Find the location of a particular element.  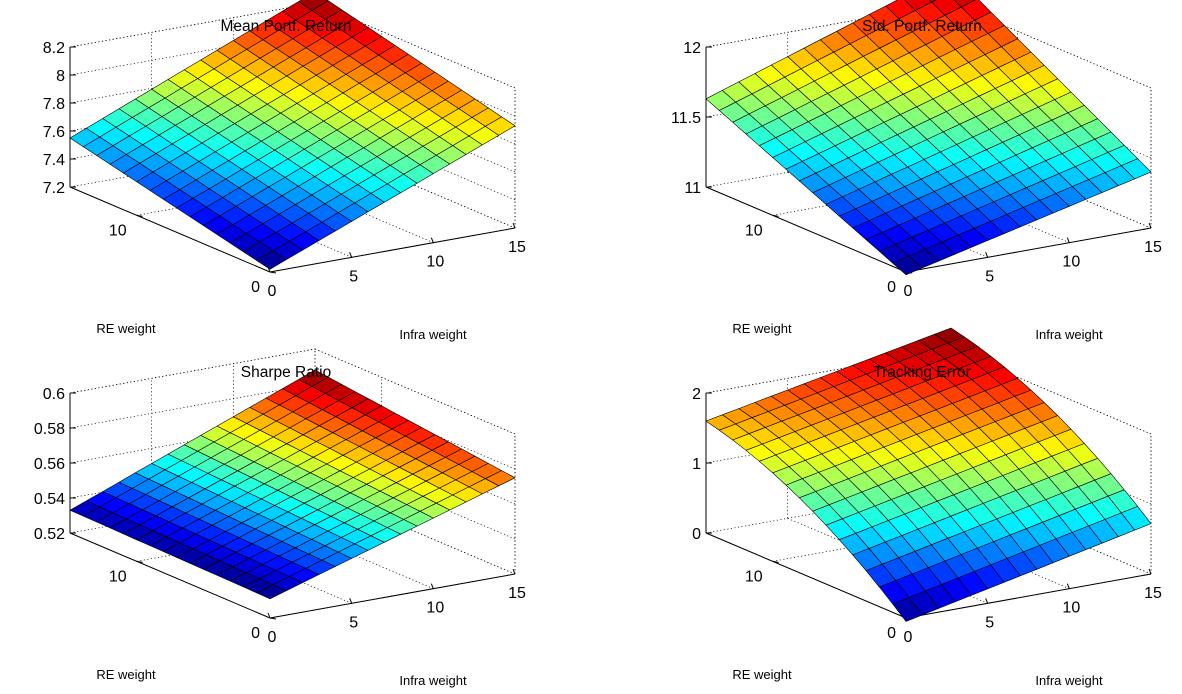

z-tick-label: 0.6 is located at coordinates (54, 394).